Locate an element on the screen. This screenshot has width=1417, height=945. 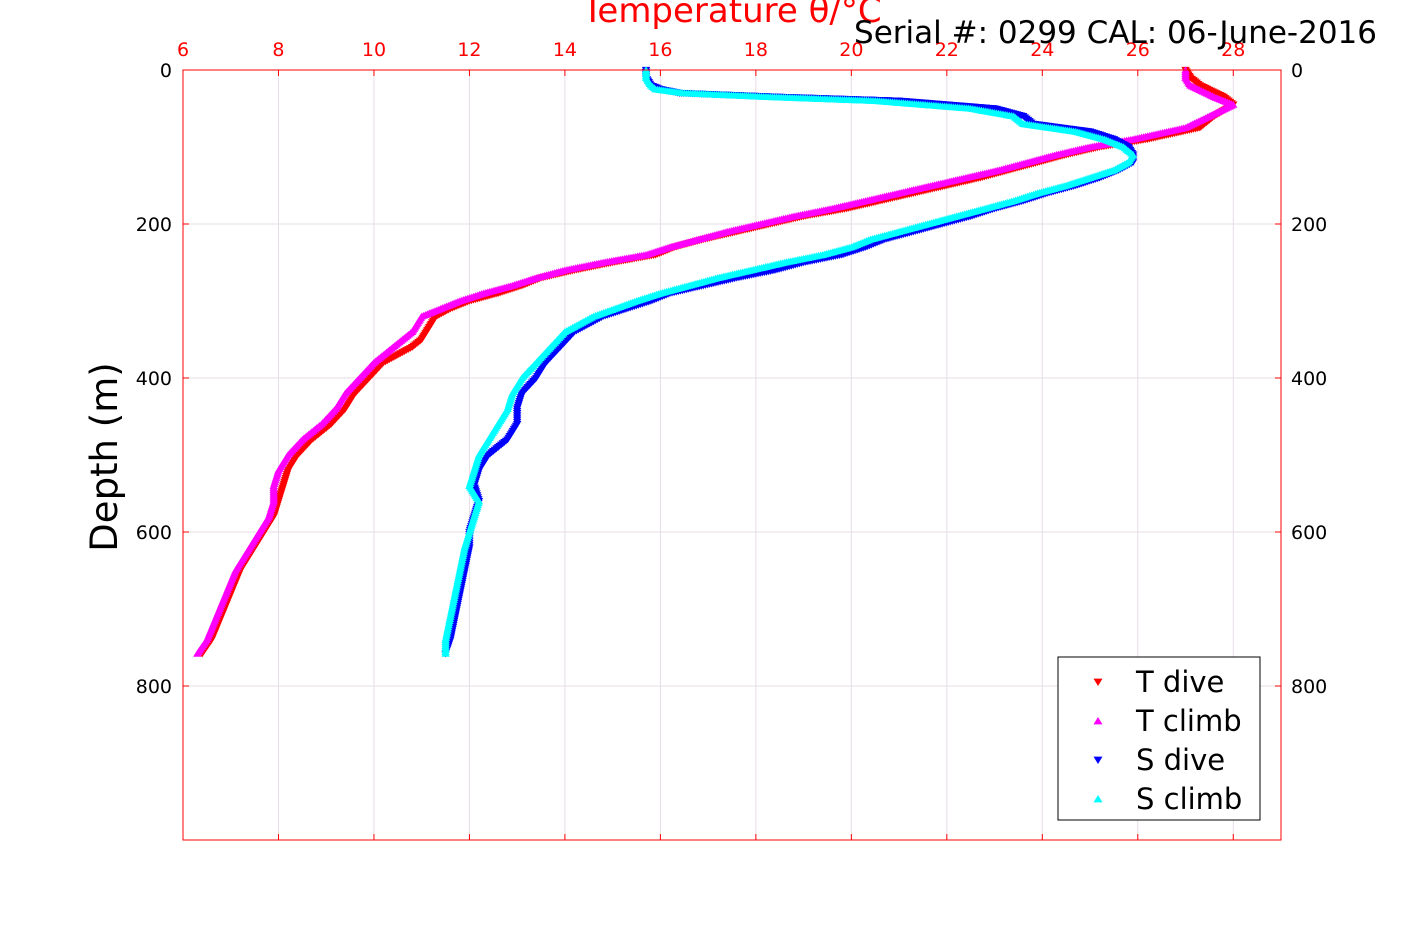
chart-title: Temperature θ/°C is located at coordinates (731, 15).